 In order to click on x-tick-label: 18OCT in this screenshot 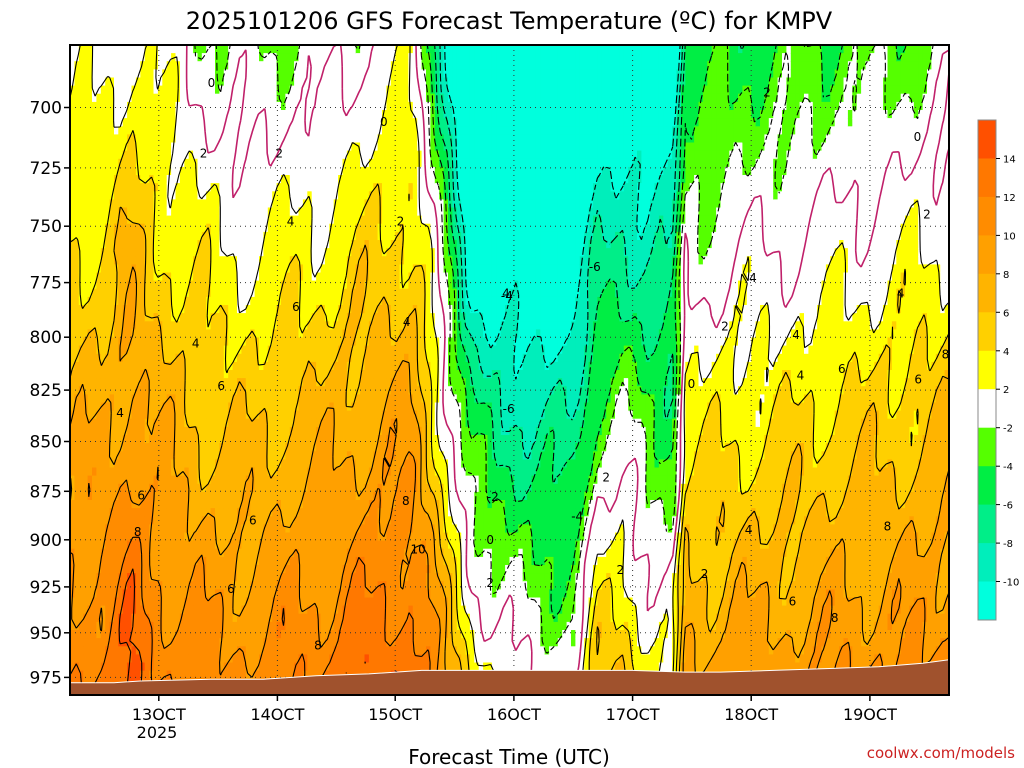, I will do `click(751, 714)`.